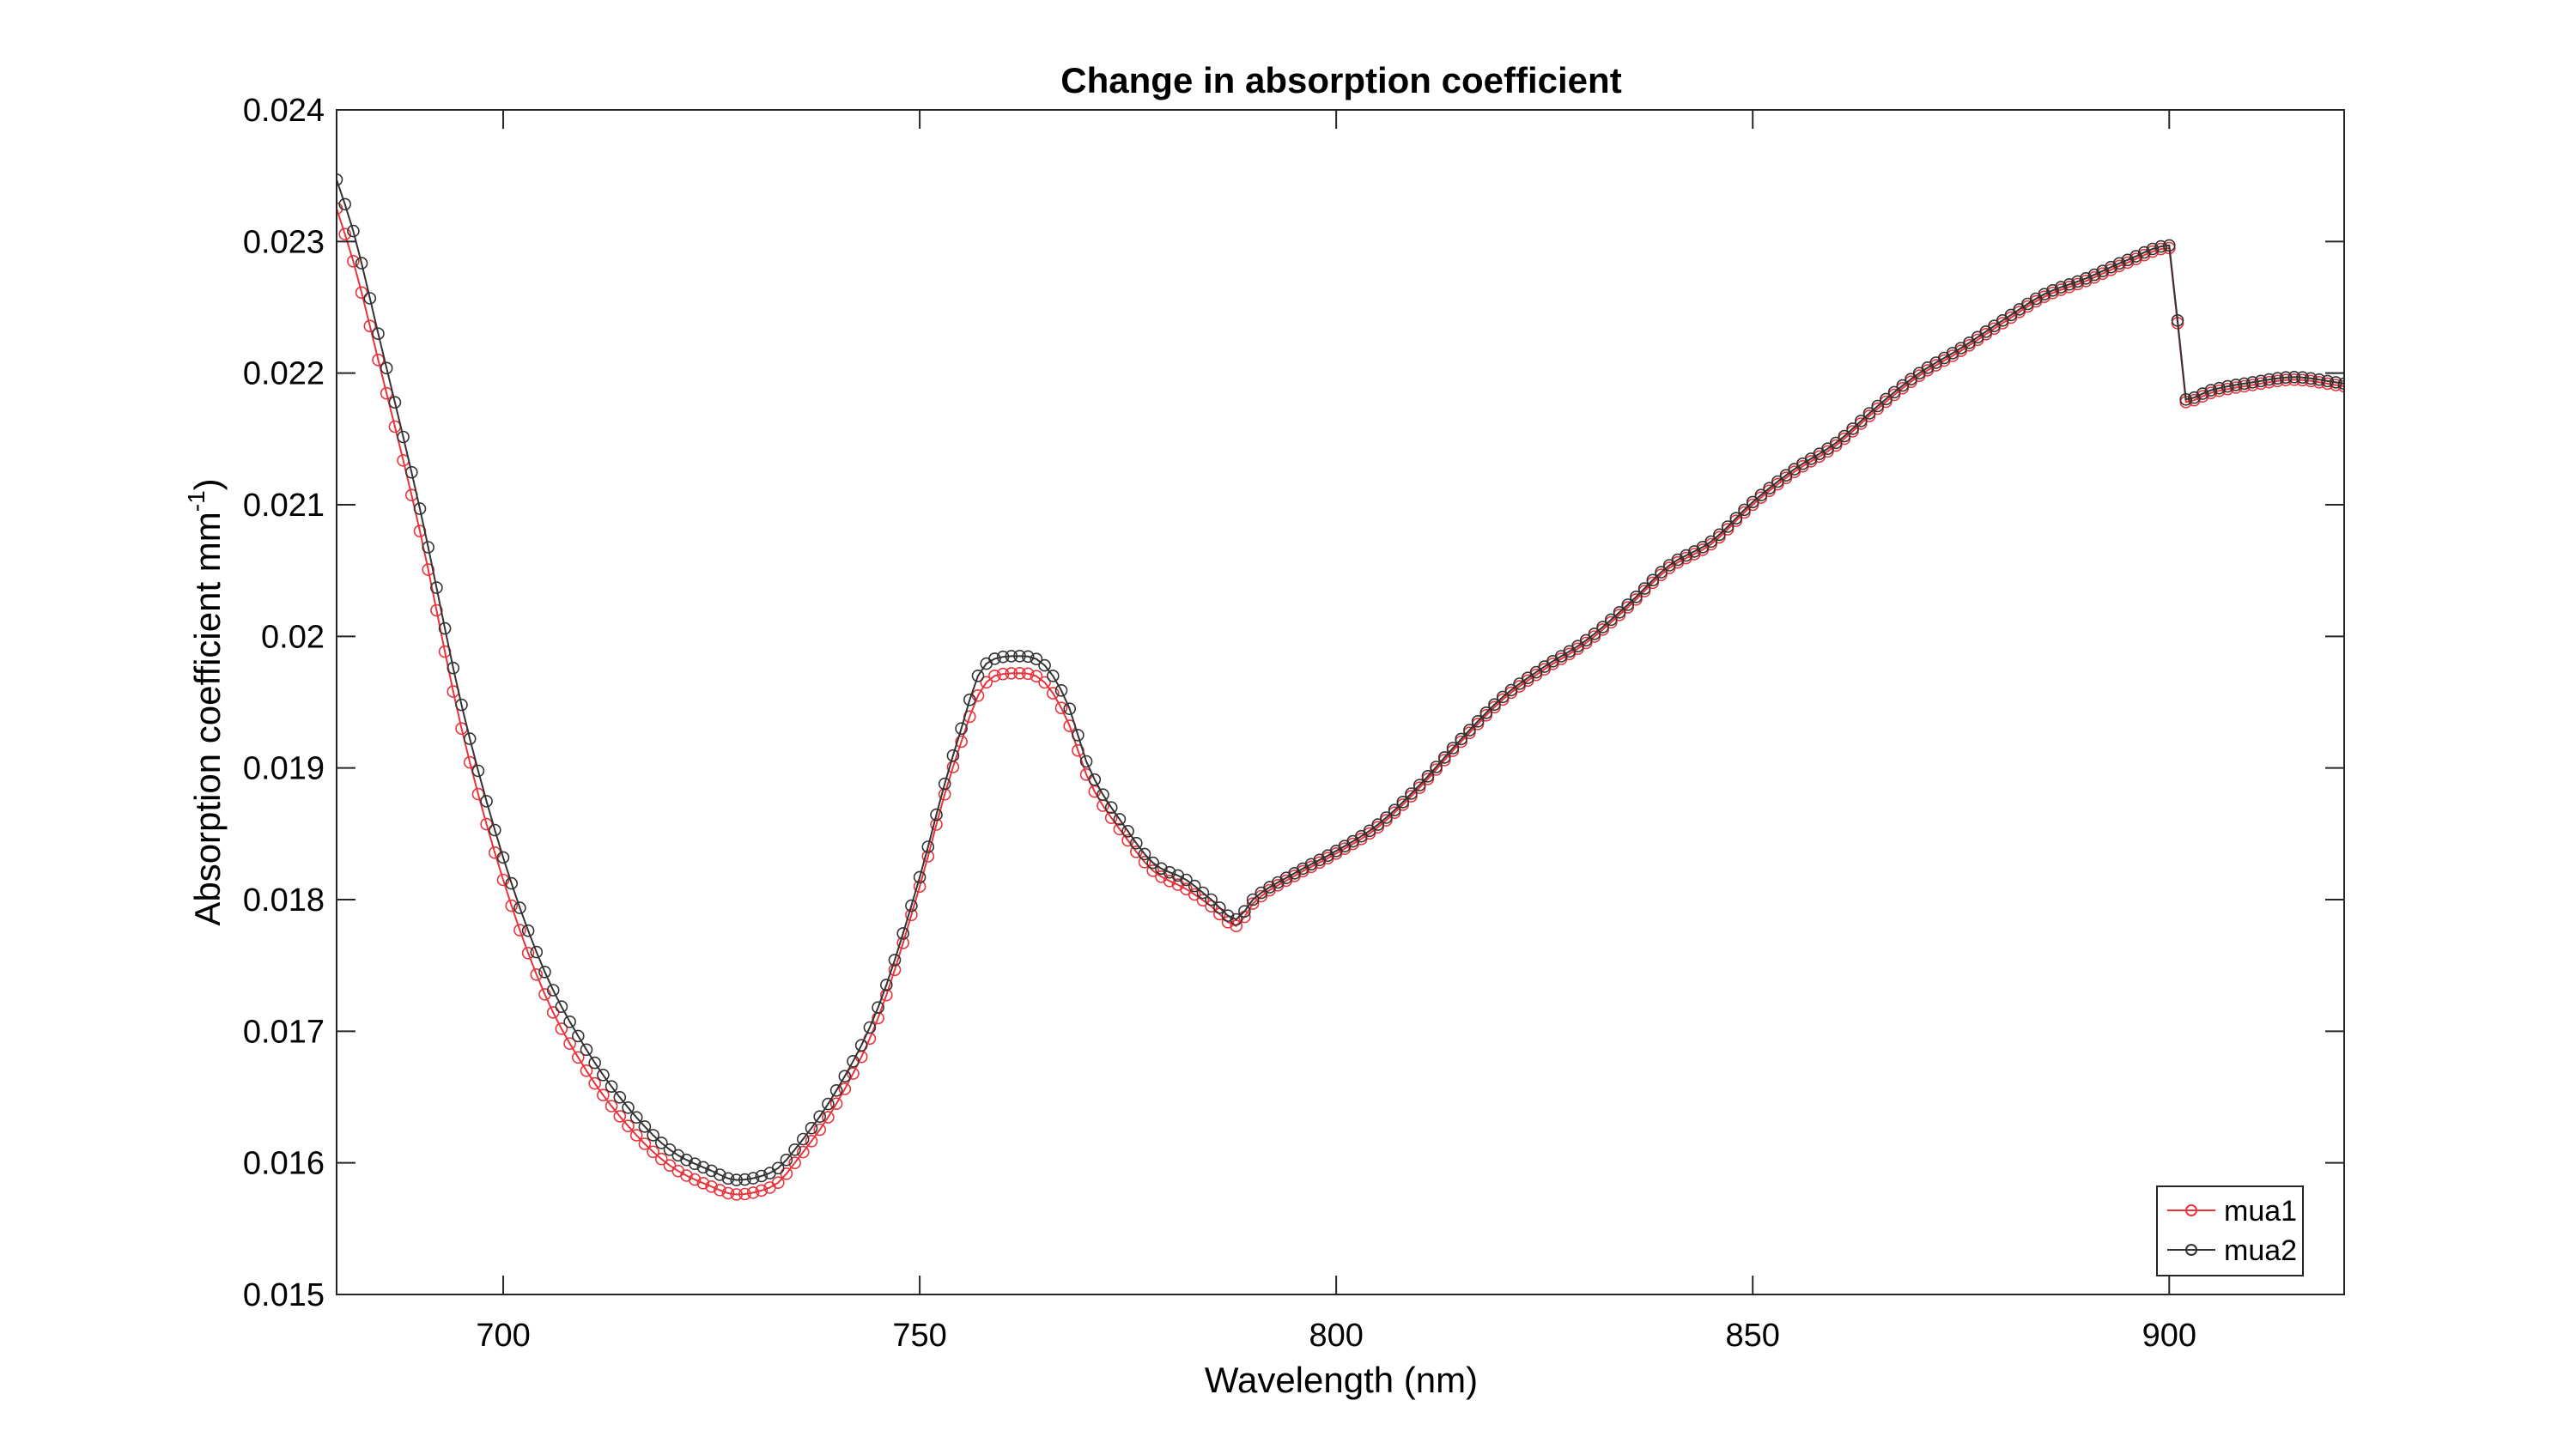 The height and width of the screenshot is (1449, 2576). What do you see at coordinates (197, 501) in the screenshot?
I see `y-axis-label-superscript: -1` at bounding box center [197, 501].